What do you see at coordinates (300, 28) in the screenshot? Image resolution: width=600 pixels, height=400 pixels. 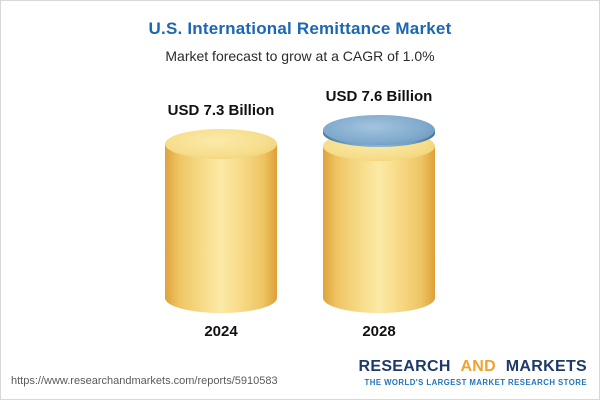 I see `page-title: U.S. International Remittance Market` at bounding box center [300, 28].